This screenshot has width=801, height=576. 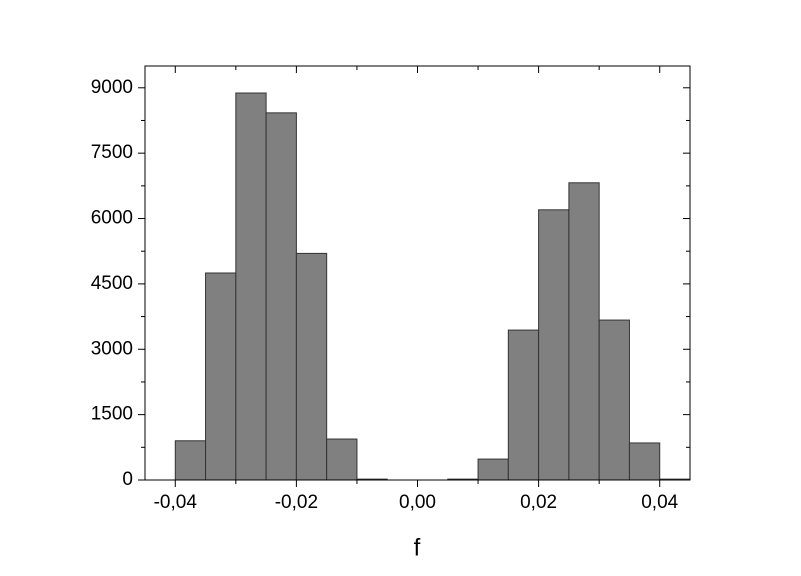 What do you see at coordinates (659, 502) in the screenshot?
I see `x-tick-label: 0,04` at bounding box center [659, 502].